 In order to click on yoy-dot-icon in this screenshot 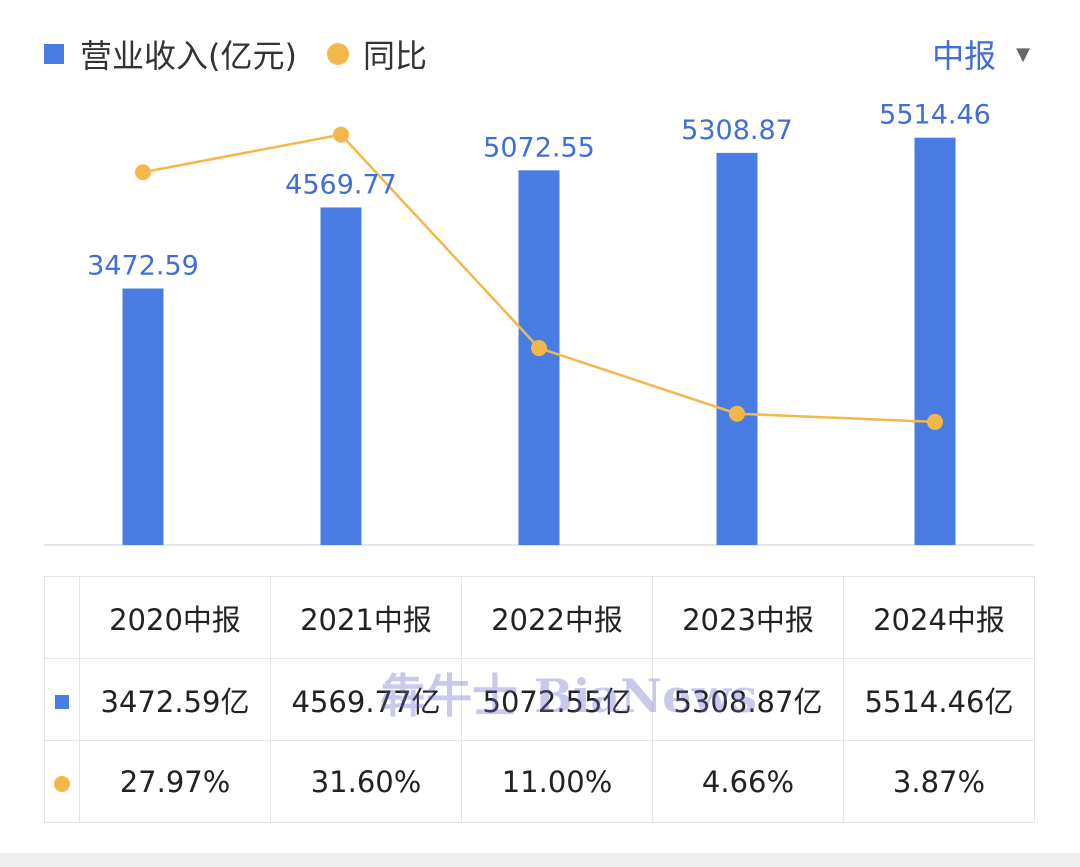, I will do `click(62, 783)`.